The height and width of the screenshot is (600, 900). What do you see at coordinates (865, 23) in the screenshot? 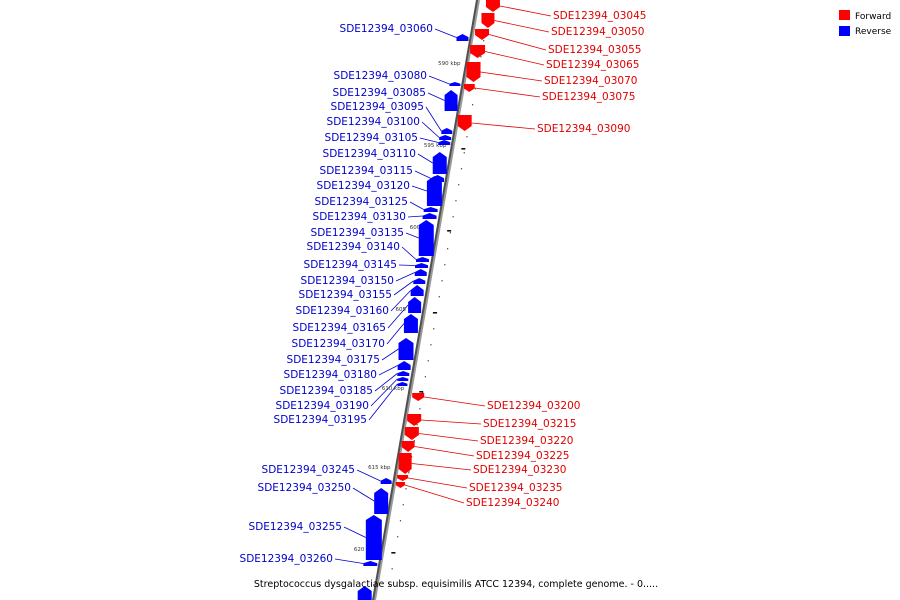
I see `legend: Forward Reverse` at bounding box center [865, 23].